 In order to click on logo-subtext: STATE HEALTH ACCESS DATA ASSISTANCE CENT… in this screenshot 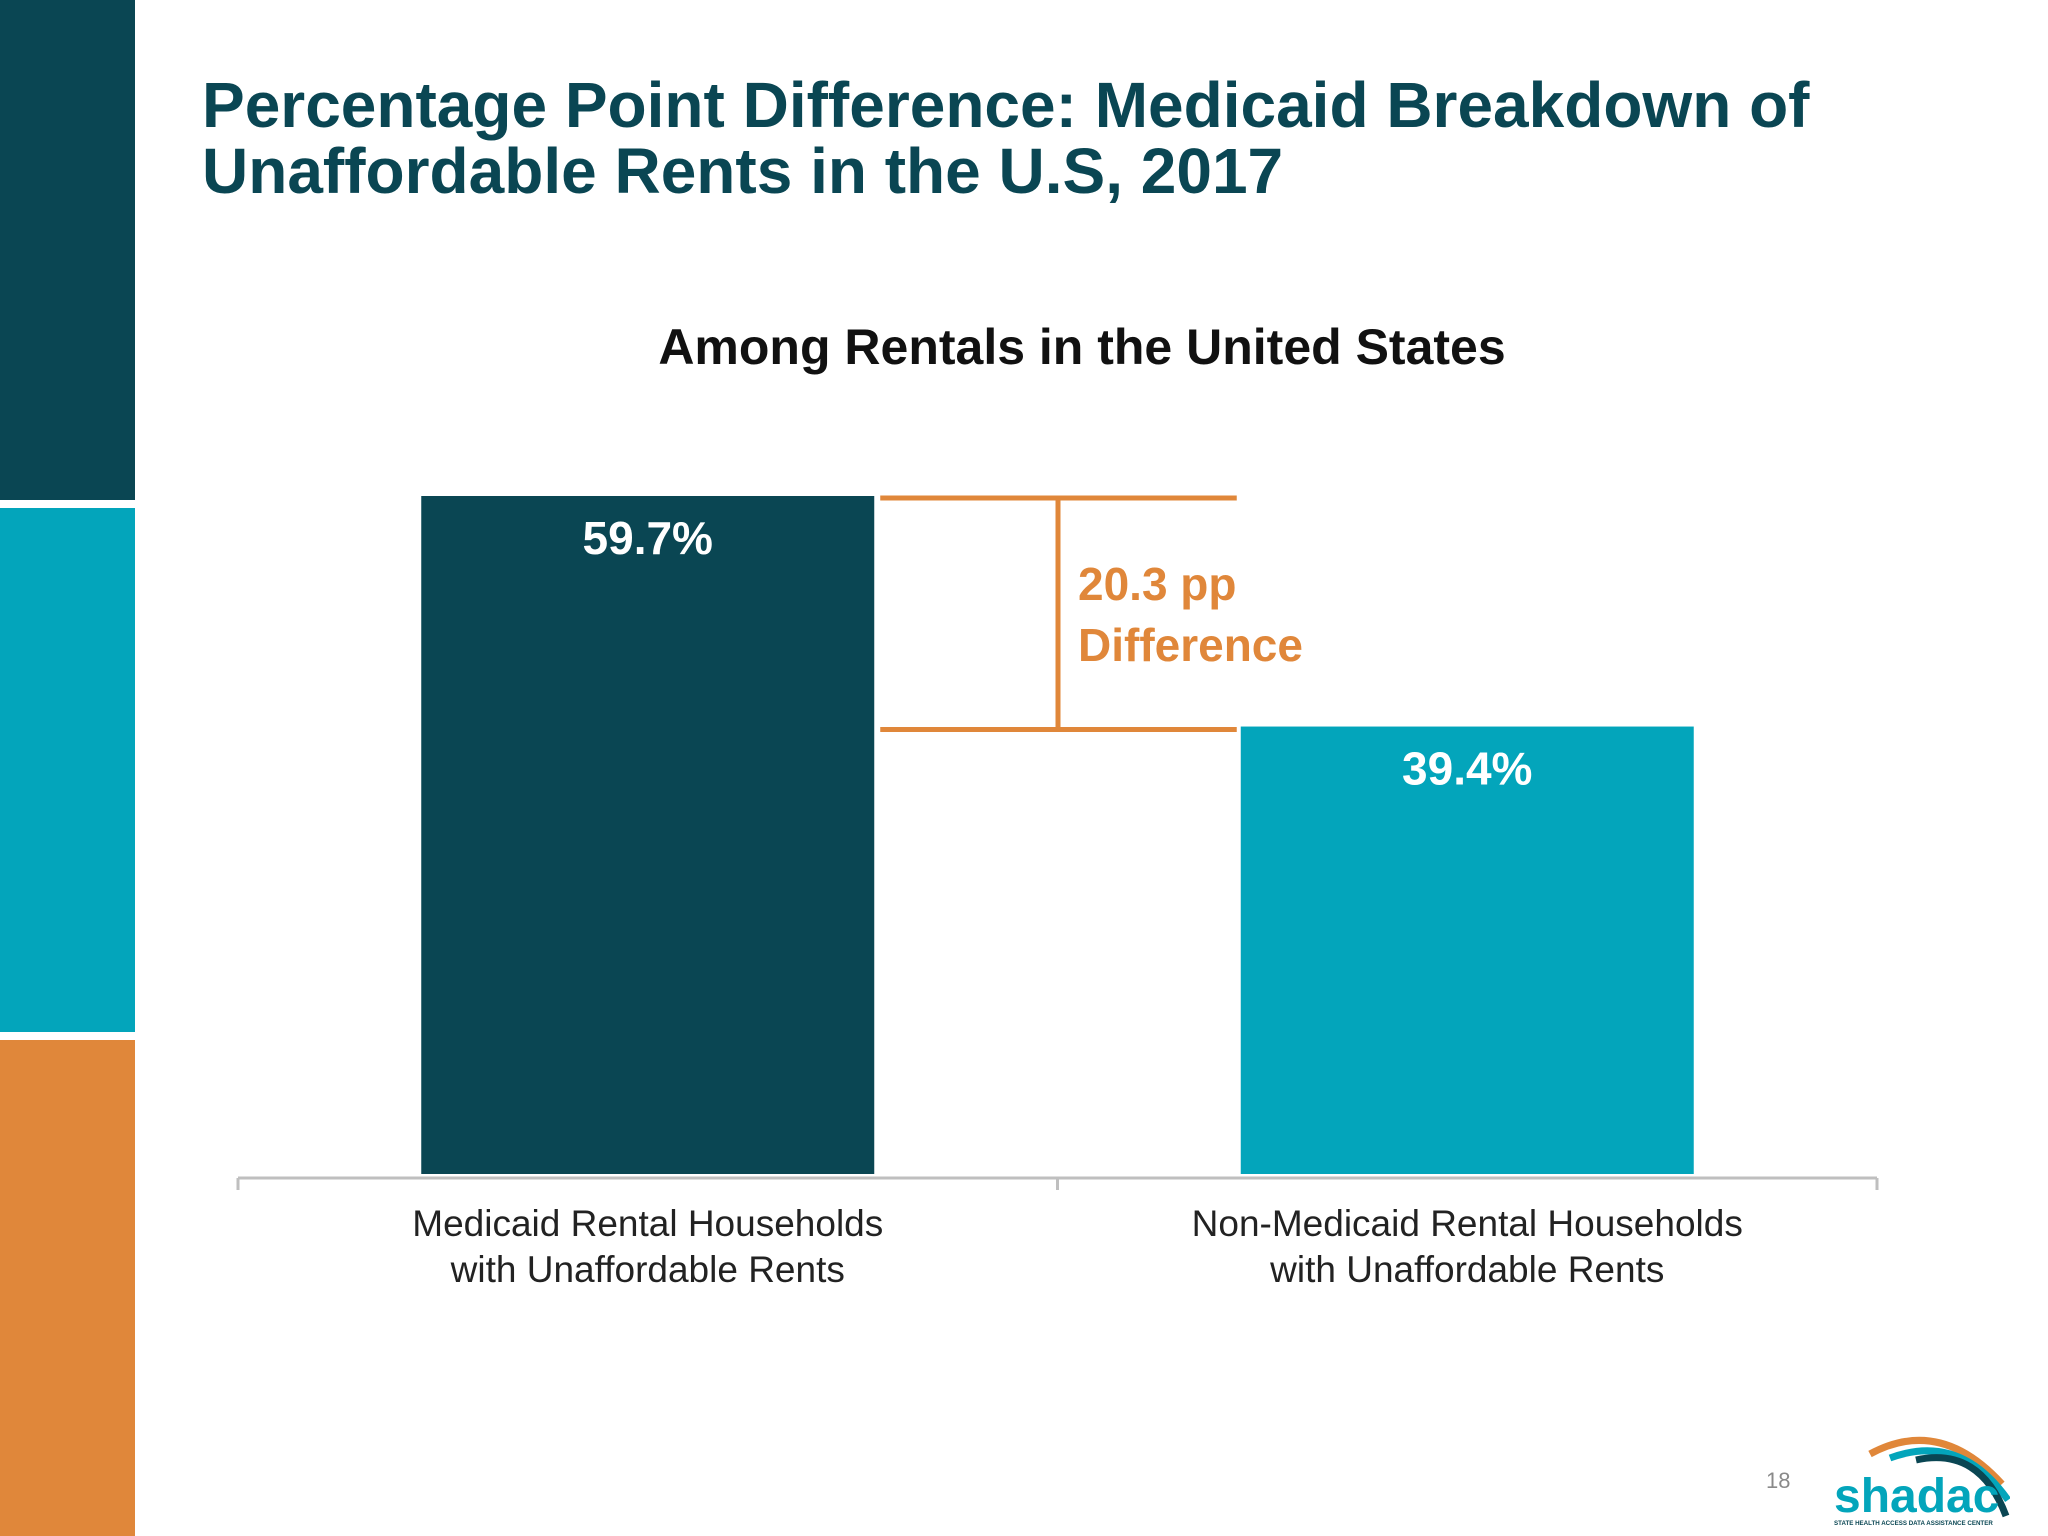, I will do `click(1913, 1523)`.